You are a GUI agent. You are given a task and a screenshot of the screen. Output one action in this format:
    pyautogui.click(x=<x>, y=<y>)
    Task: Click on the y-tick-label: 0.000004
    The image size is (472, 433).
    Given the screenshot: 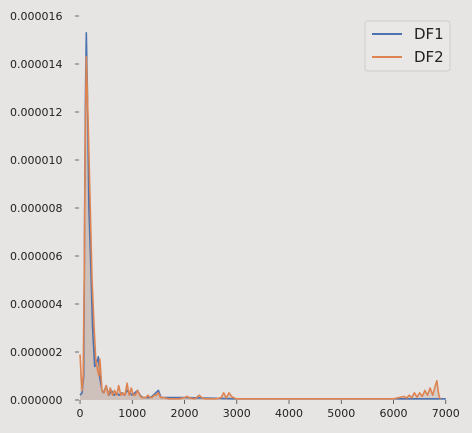 What is the action you would take?
    pyautogui.click(x=36, y=304)
    